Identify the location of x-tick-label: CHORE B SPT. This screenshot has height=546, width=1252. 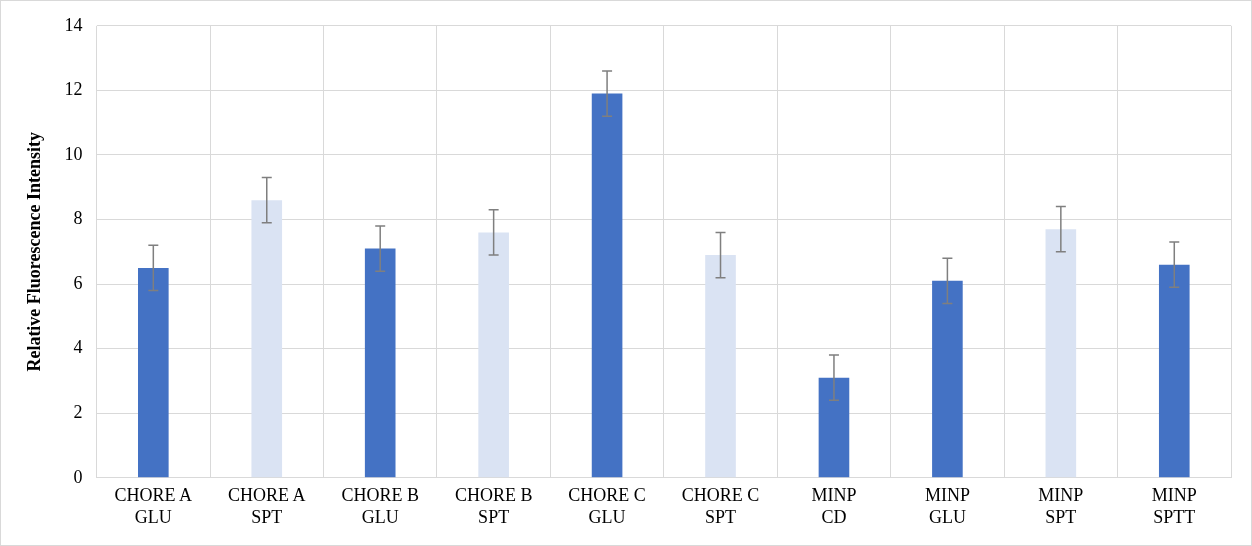
(493, 506).